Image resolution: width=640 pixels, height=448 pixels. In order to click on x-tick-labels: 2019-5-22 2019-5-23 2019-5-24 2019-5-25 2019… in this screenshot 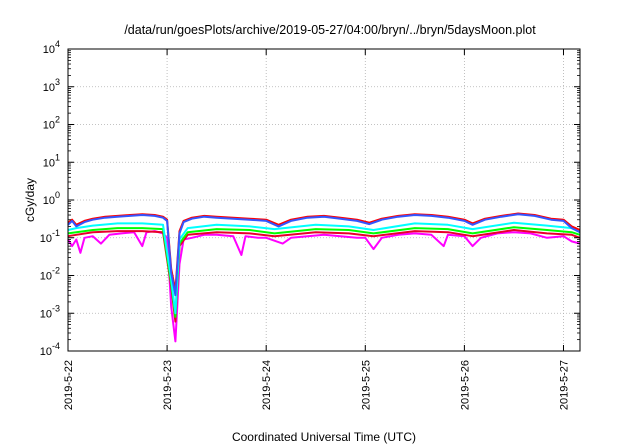, I will do `click(316, 385)`.